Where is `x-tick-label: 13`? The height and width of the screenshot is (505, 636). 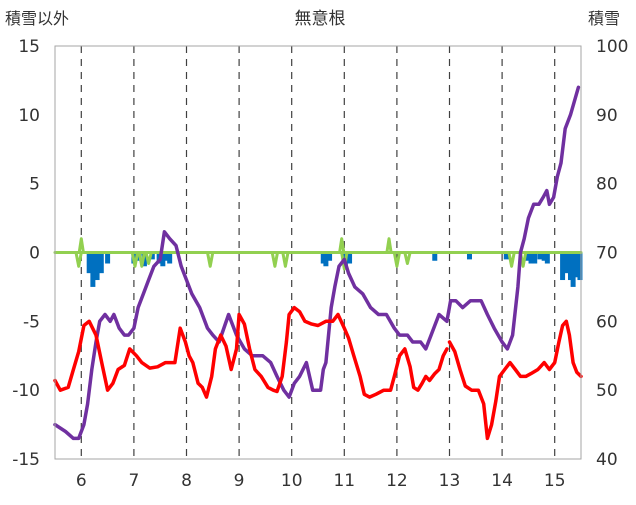 x-tick-label: 13 is located at coordinates (450, 481).